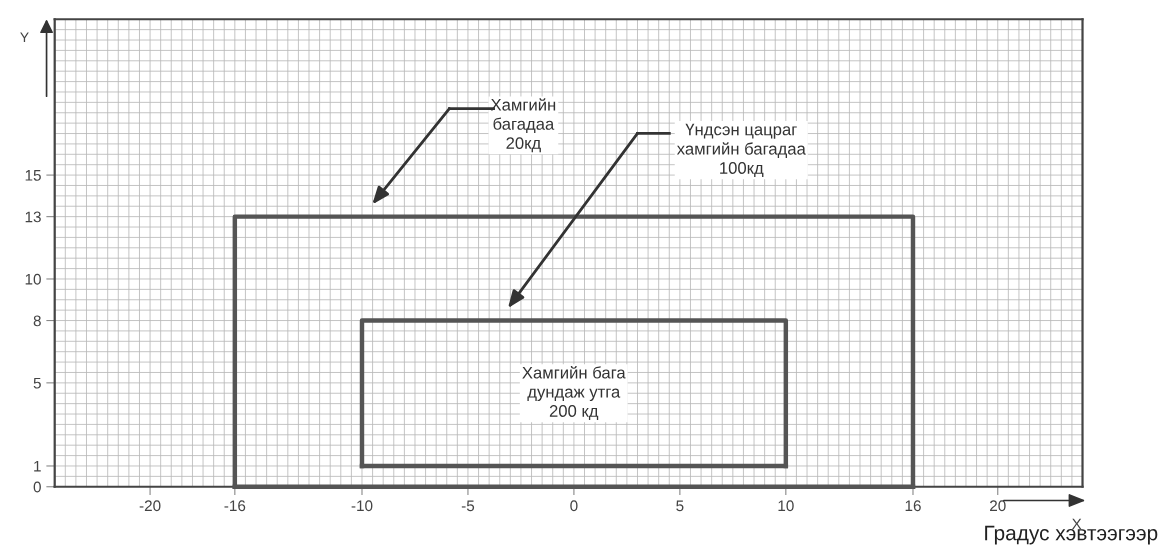 The height and width of the screenshot is (550, 1164). I want to click on x-tick-label: -16, so click(235, 506).